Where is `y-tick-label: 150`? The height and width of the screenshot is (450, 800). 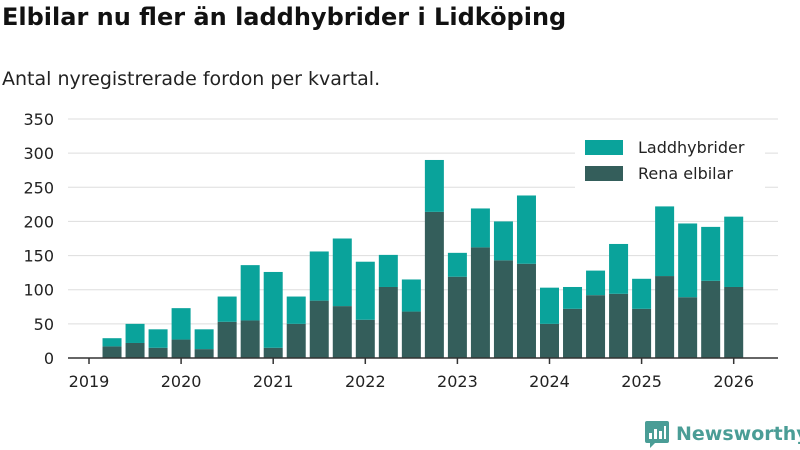 y-tick-label: 150 is located at coordinates (38, 256).